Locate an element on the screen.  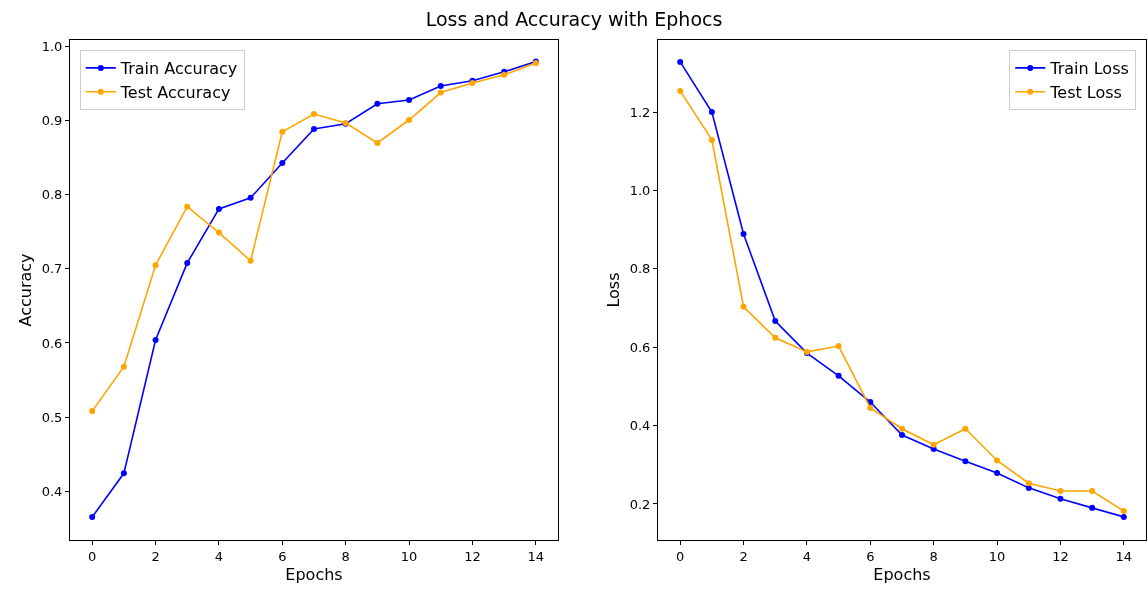
legend-label: Train Accuracy is located at coordinates (178, 69).